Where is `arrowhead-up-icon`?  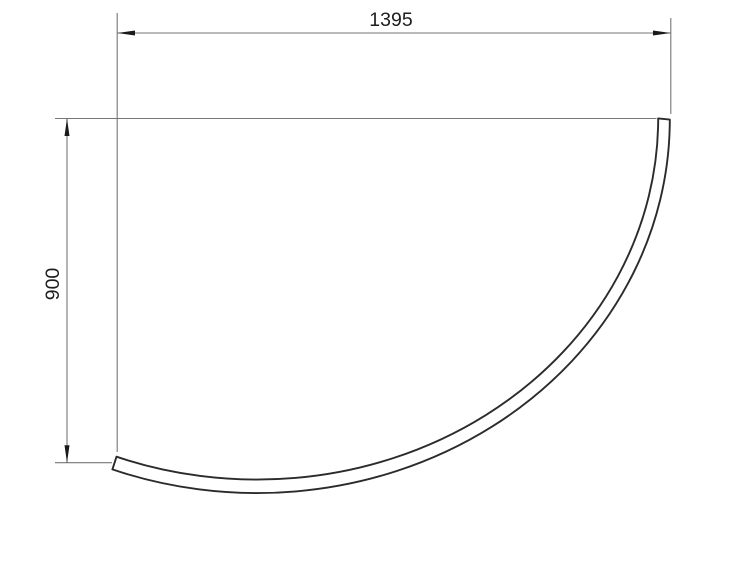
arrowhead-up-icon is located at coordinates (67, 127).